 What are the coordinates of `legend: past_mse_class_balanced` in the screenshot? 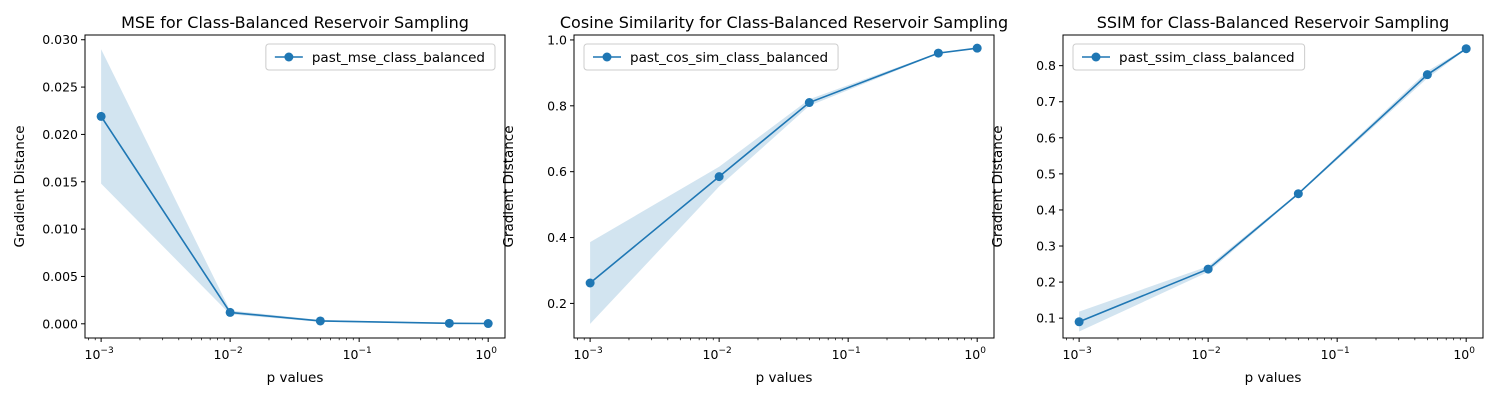 It's located at (380, 57).